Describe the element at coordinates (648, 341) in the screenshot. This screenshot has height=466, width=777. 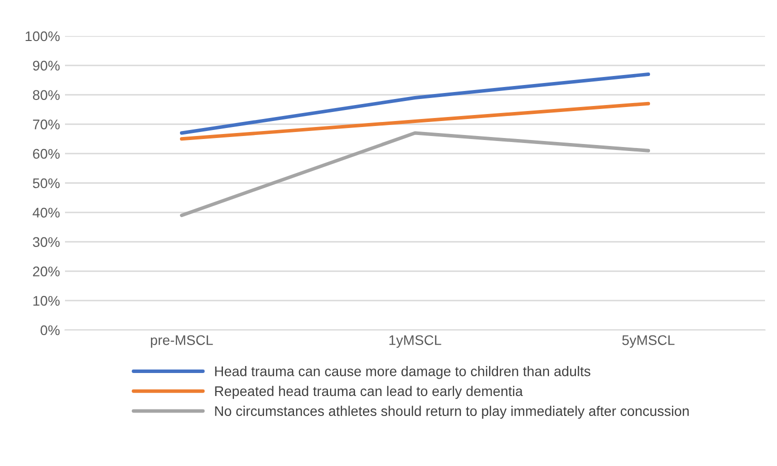
I see `x-tick-label: 5yMSCL` at that location.